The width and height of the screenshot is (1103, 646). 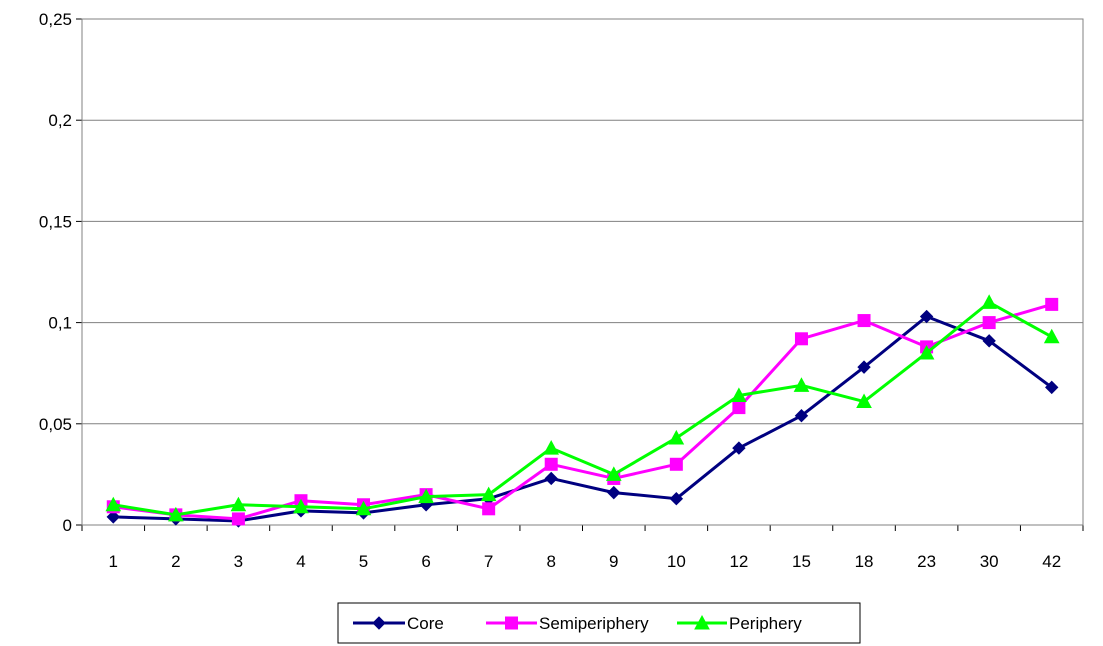 What do you see at coordinates (738, 561) in the screenshot?
I see `x-tick-label: 12` at bounding box center [738, 561].